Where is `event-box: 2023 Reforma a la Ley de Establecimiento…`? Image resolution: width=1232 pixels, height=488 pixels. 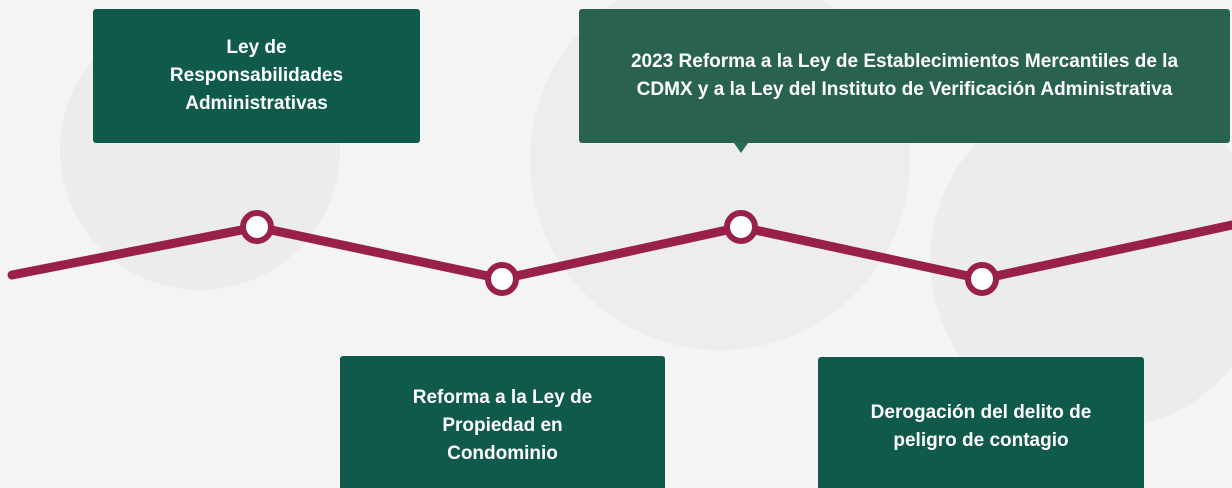
event-box: 2023 Reforma a la Ley de Establecimiento… is located at coordinates (904, 76).